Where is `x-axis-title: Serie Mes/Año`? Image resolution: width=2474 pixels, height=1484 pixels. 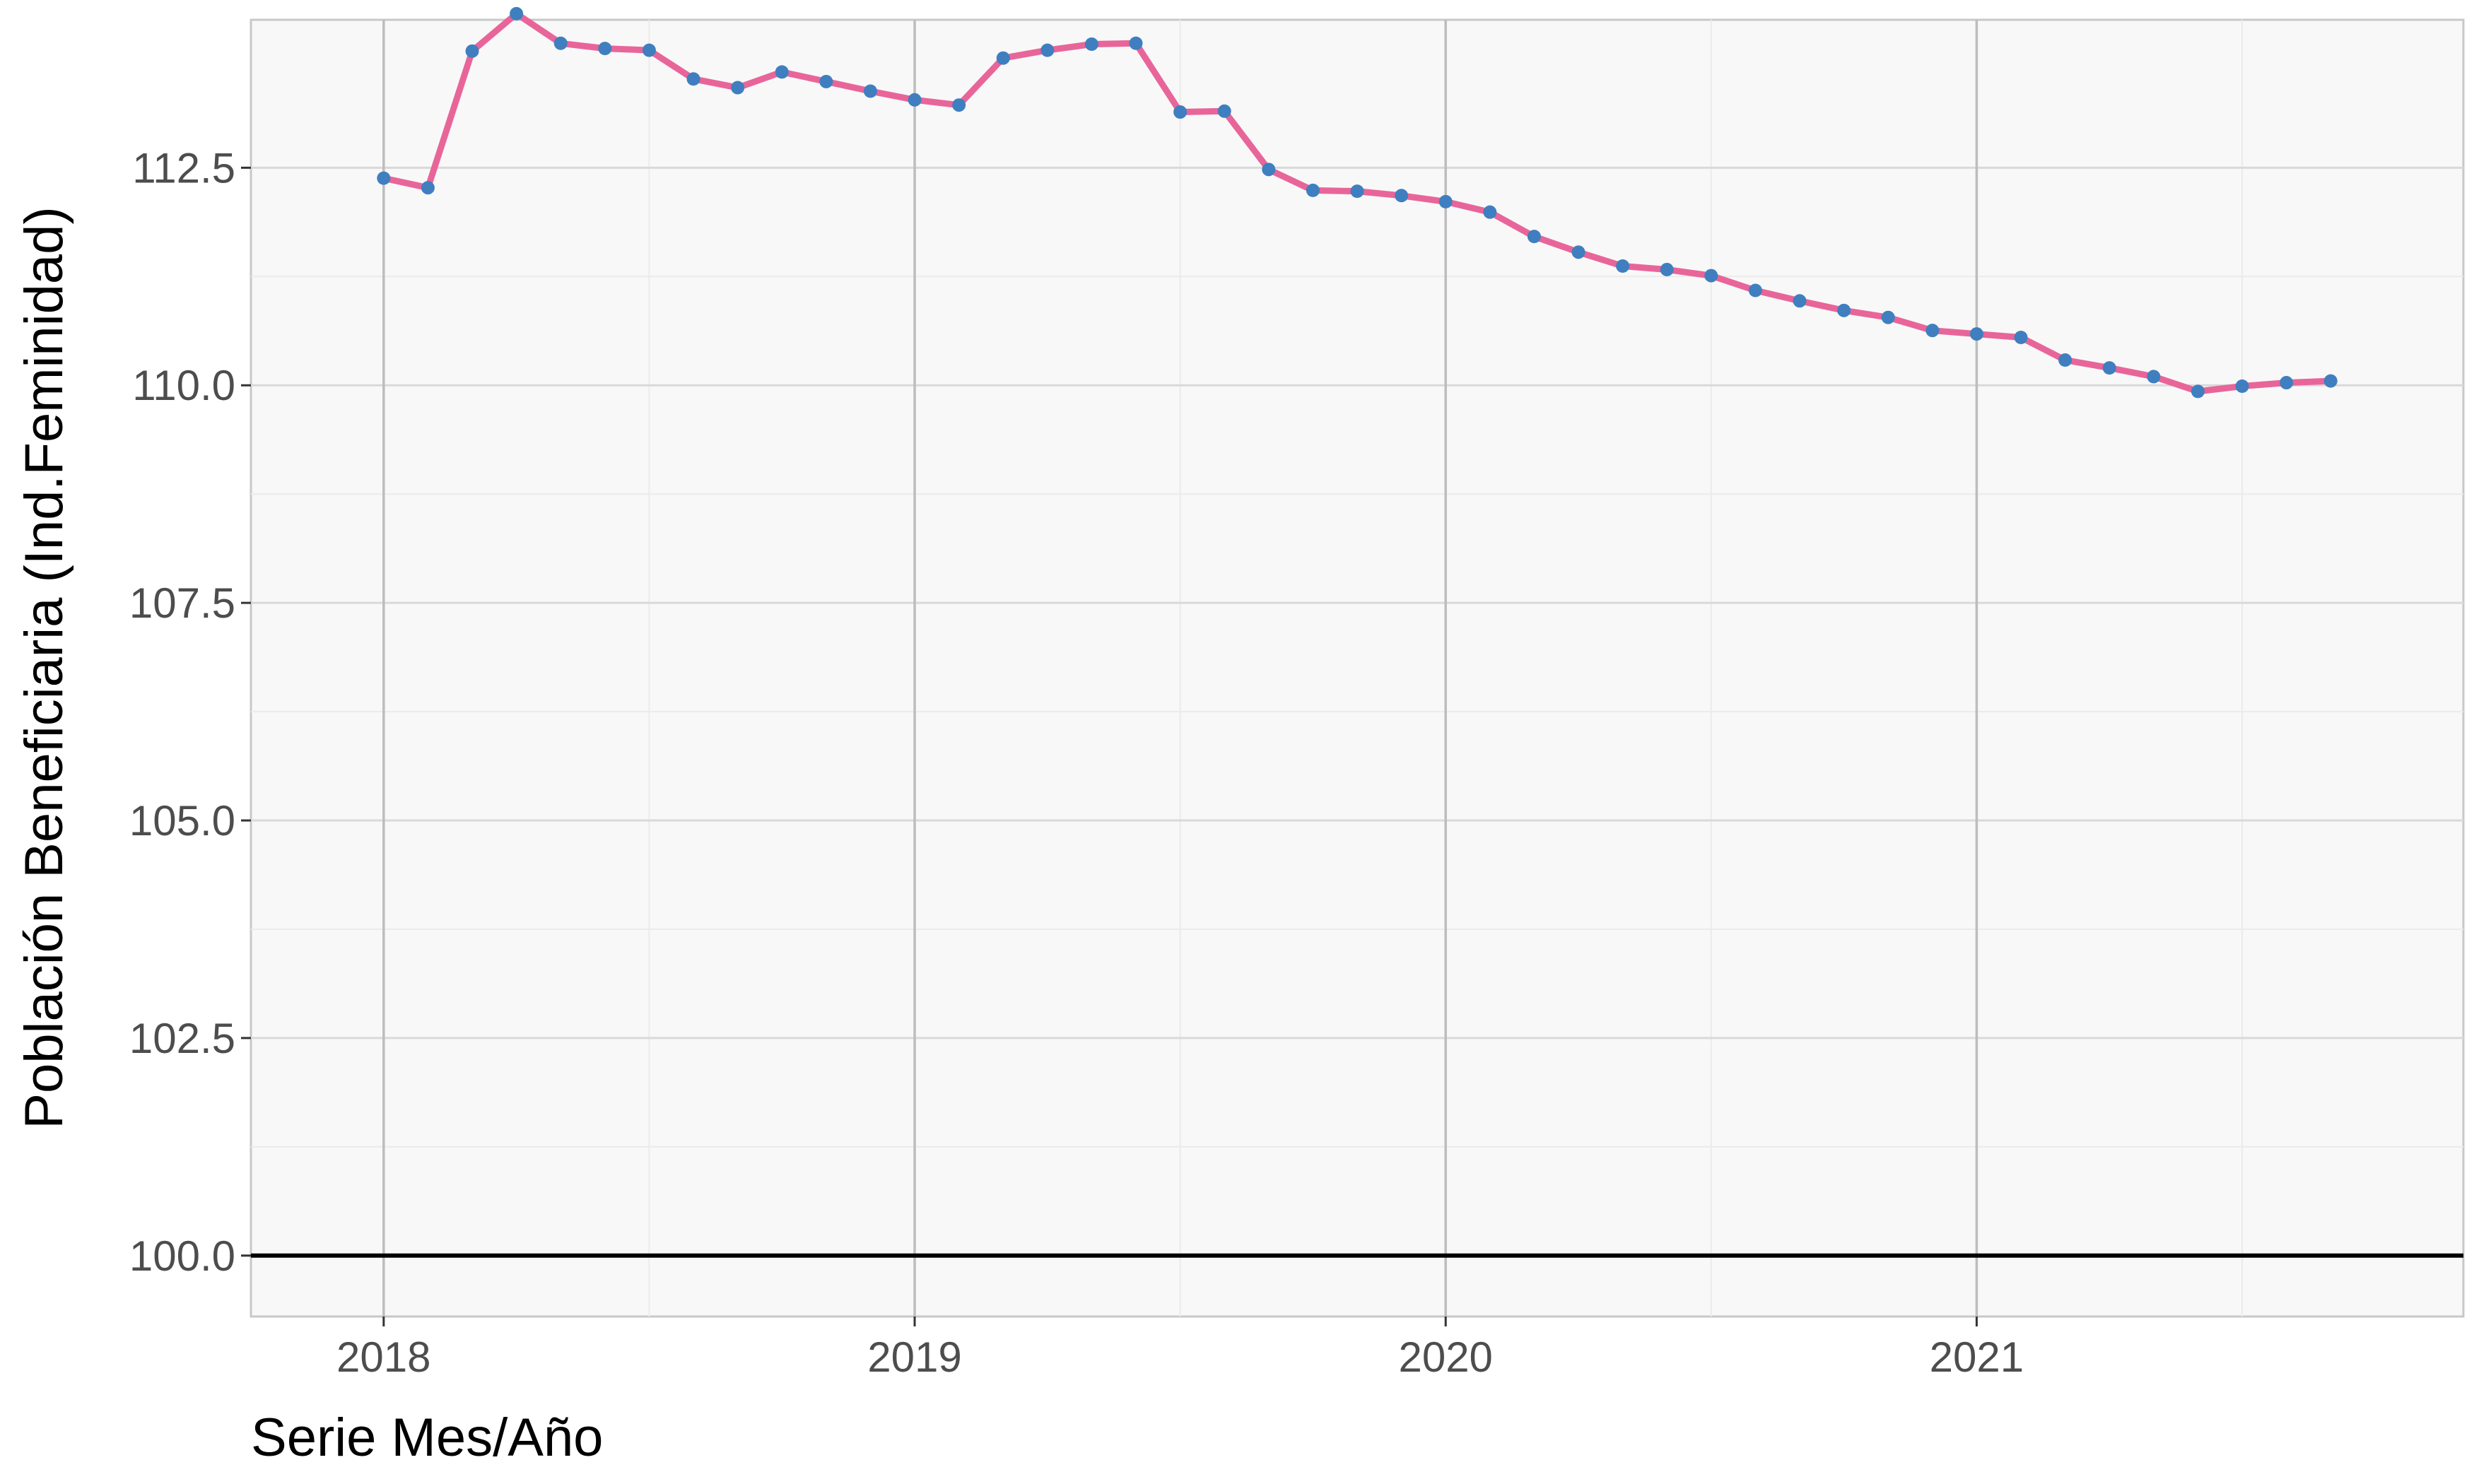 x-axis-title: Serie Mes/Año is located at coordinates (427, 1438).